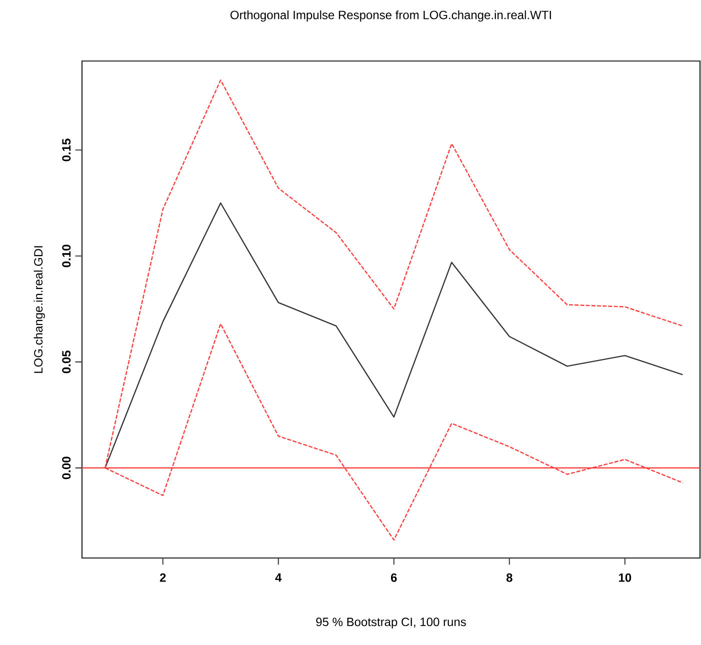 Image resolution: width=701 pixels, height=645 pixels. Describe the element at coordinates (66, 468) in the screenshot. I see `y-tick-label: 0.00` at that location.